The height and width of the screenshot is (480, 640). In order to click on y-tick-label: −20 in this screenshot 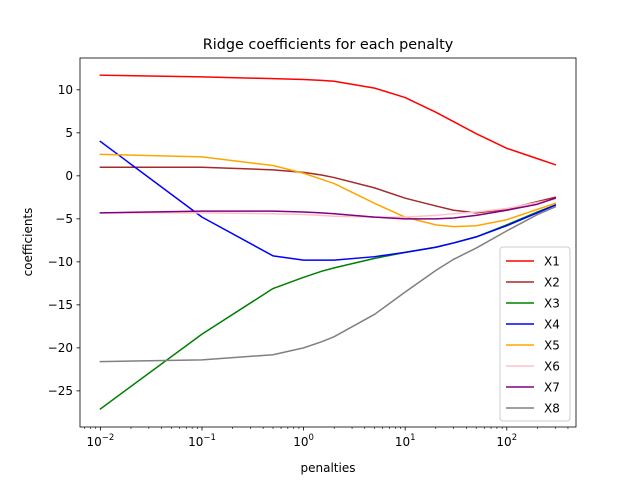, I will do `click(60, 348)`.